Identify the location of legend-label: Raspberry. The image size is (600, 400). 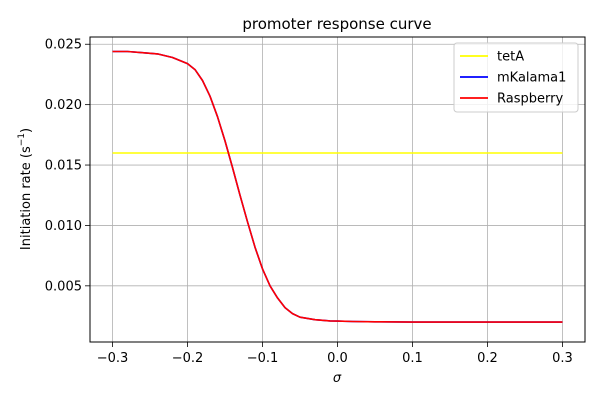
(530, 99).